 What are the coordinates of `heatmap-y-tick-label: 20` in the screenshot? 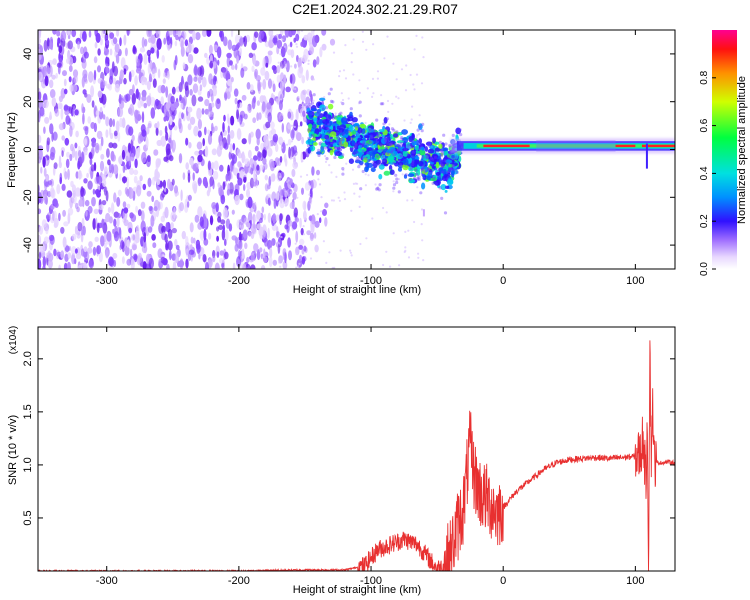 It's located at (28, 102).